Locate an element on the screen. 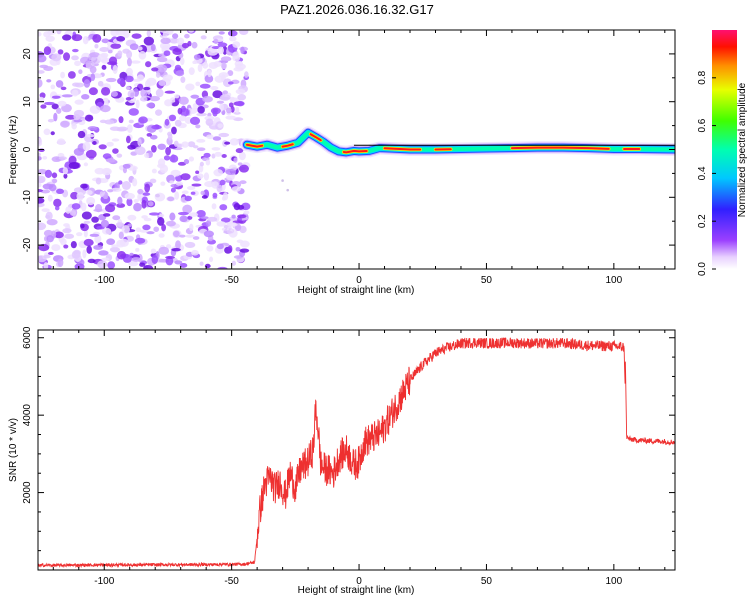 This screenshot has height=600, width=750. snr-x-tick-label: 0 is located at coordinates (359, 581).